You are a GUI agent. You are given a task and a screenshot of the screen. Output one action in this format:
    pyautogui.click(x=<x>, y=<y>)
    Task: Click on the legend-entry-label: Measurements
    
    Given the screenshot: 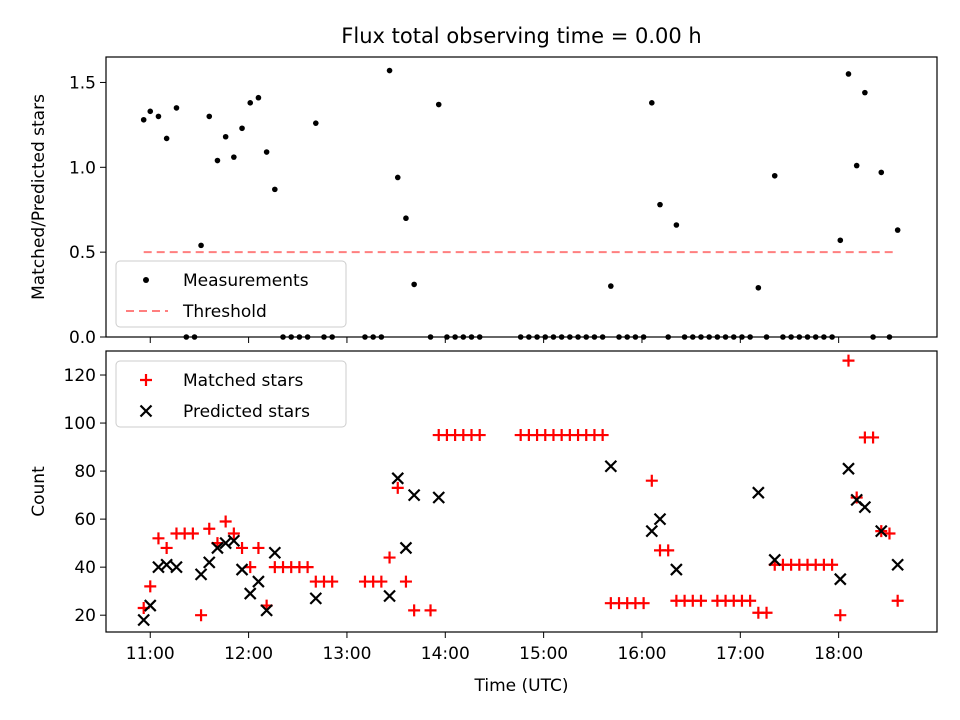 What is the action you would take?
    pyautogui.click(x=246, y=281)
    